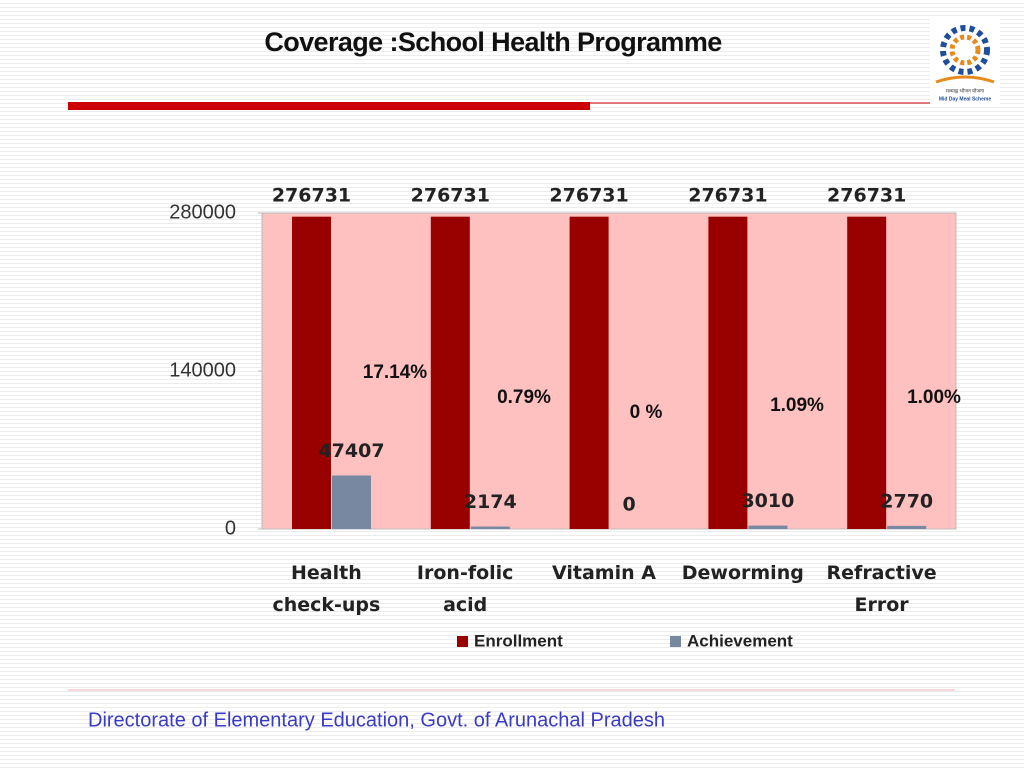 Image resolution: width=1024 pixels, height=768 pixels. I want to click on x-tick-label: Vitamin A, so click(604, 573).